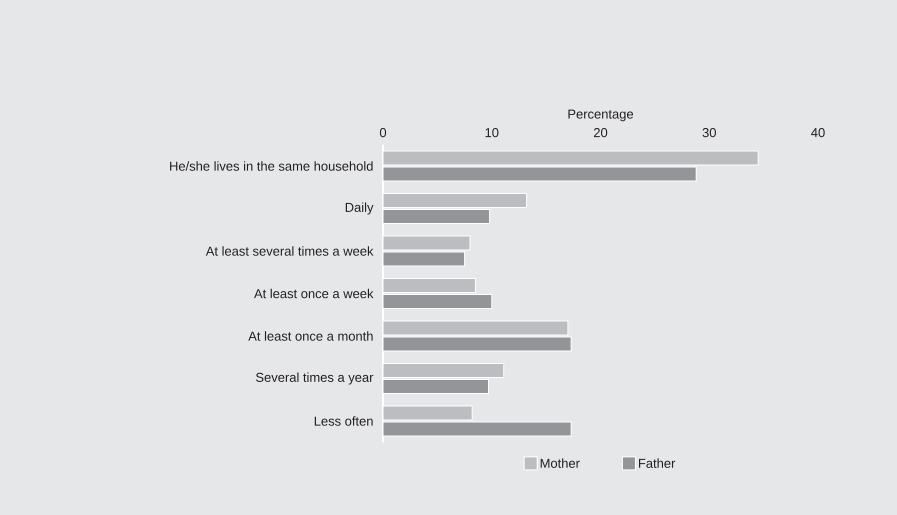 The width and height of the screenshot is (897, 515). Describe the element at coordinates (560, 463) in the screenshot. I see `legend-label: Mother` at that location.